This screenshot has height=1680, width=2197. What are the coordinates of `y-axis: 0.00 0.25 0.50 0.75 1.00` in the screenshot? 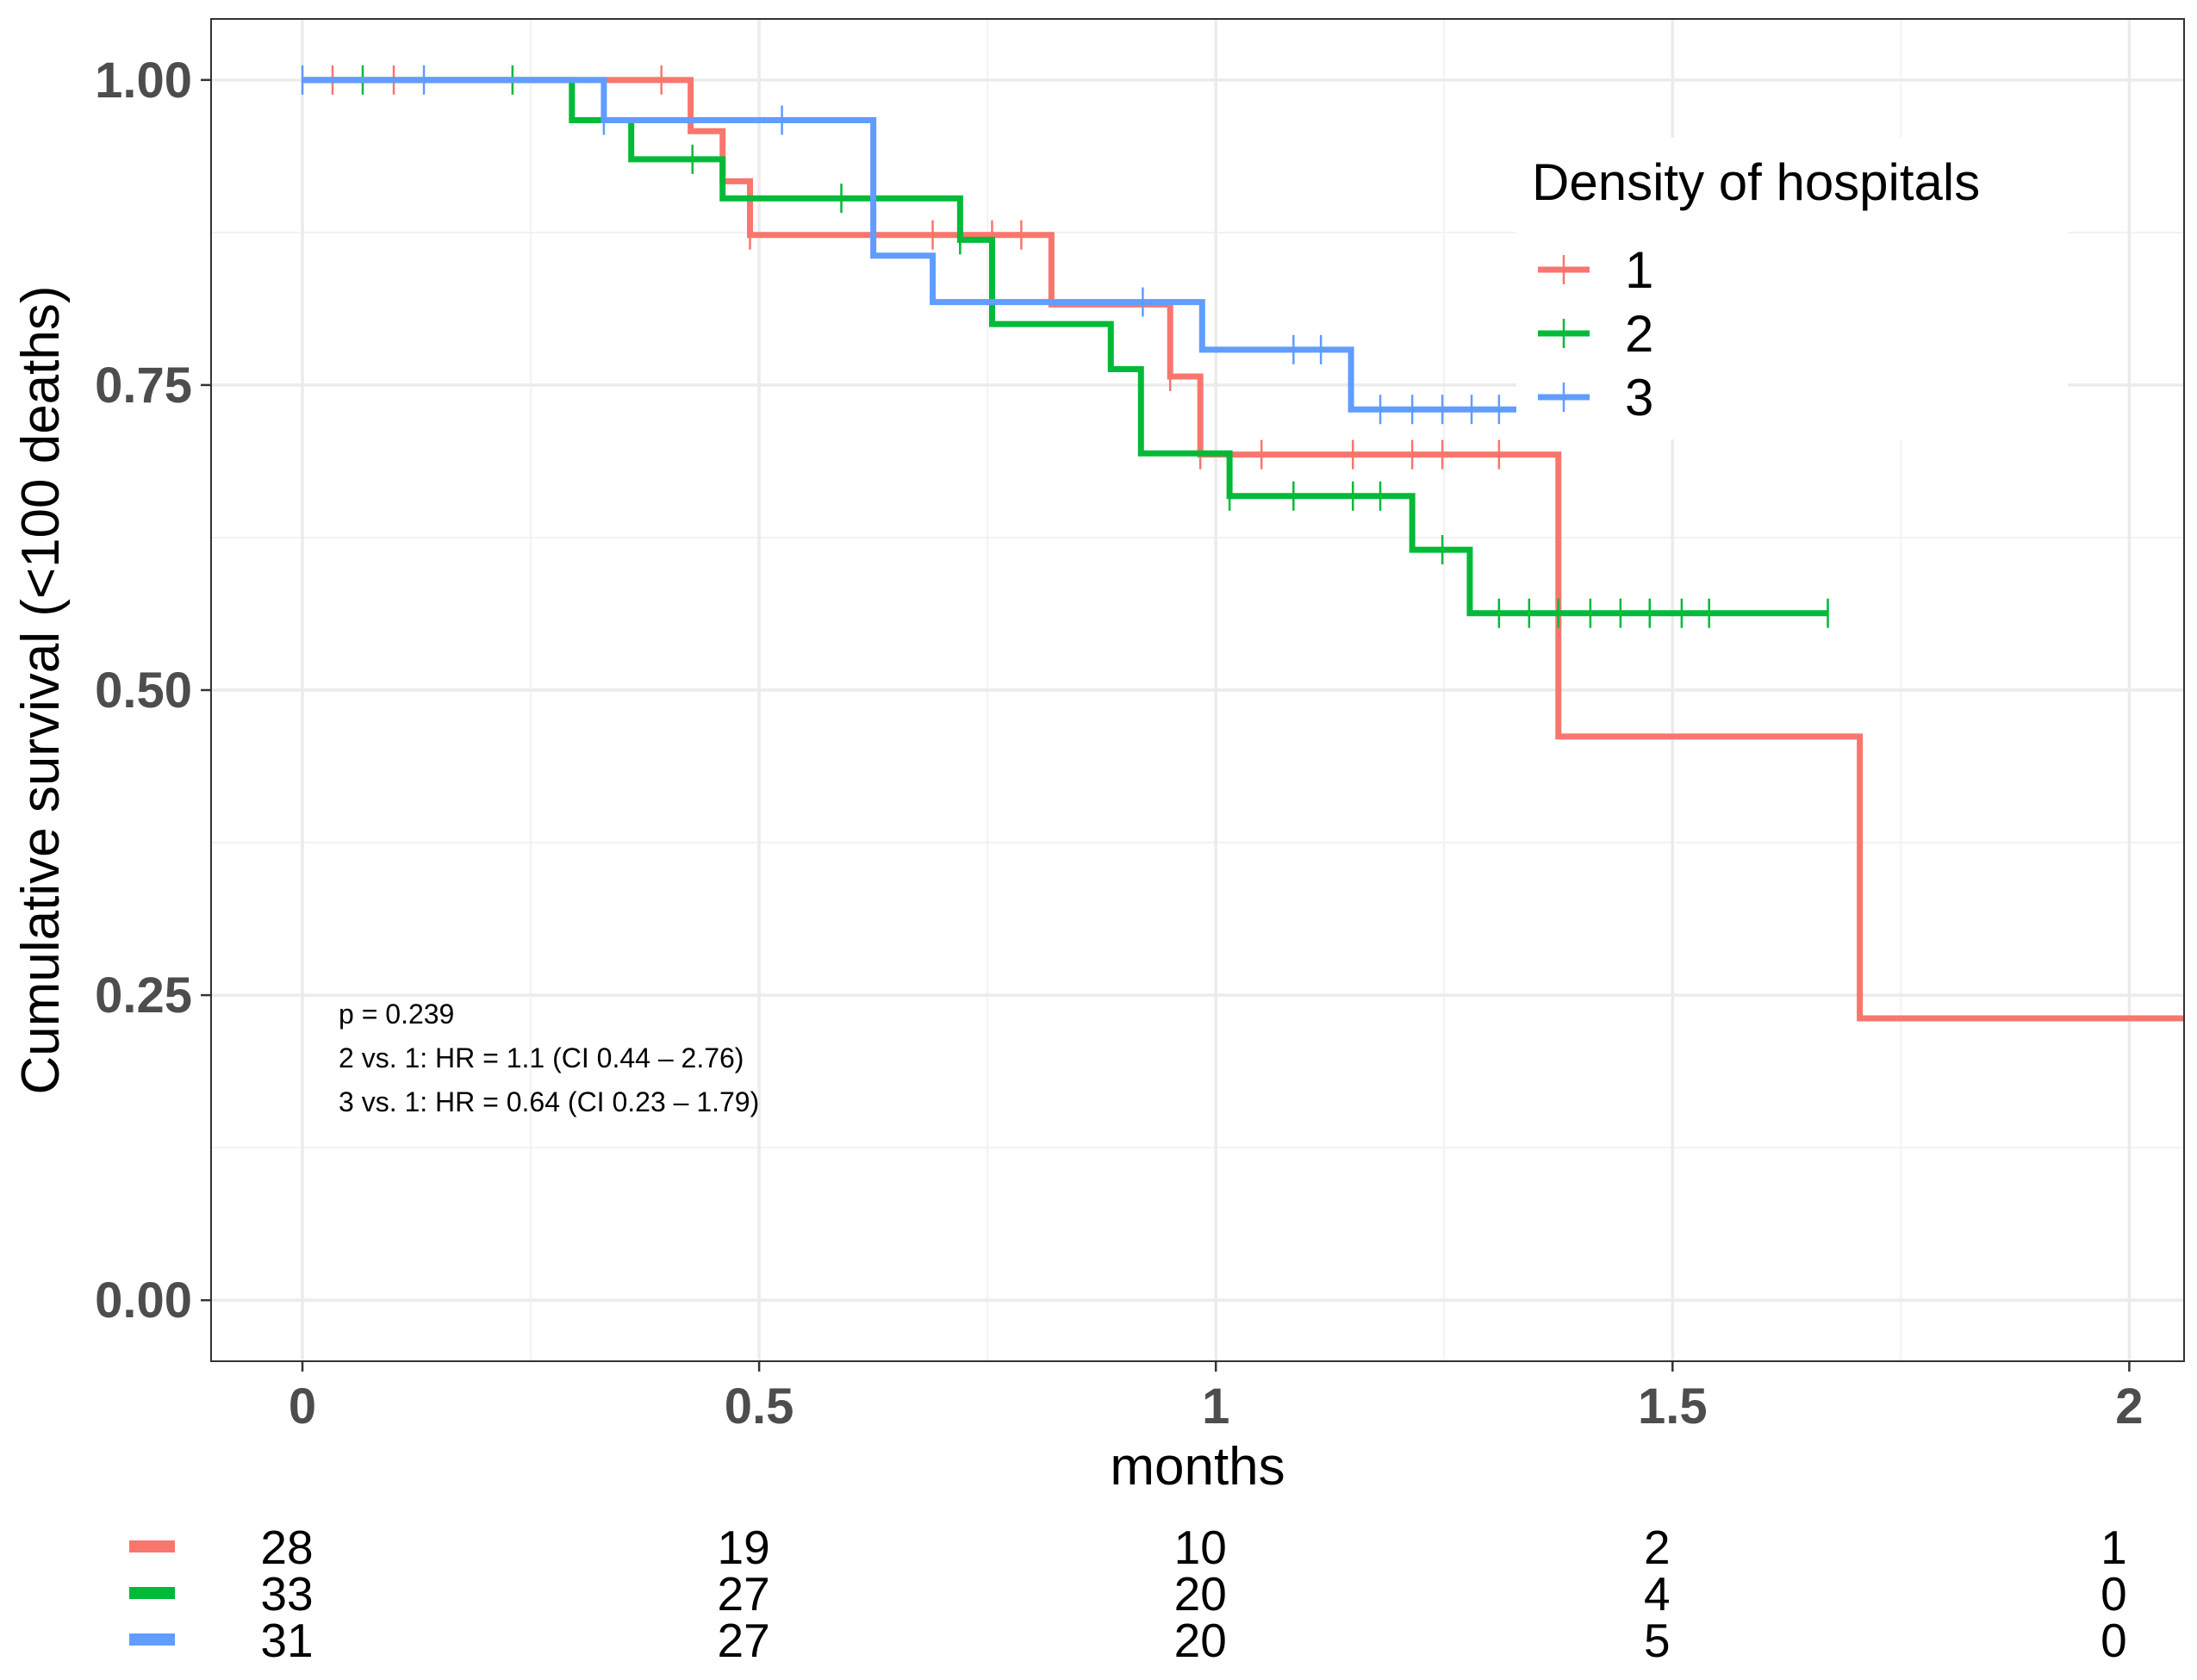 It's located at (153, 691).